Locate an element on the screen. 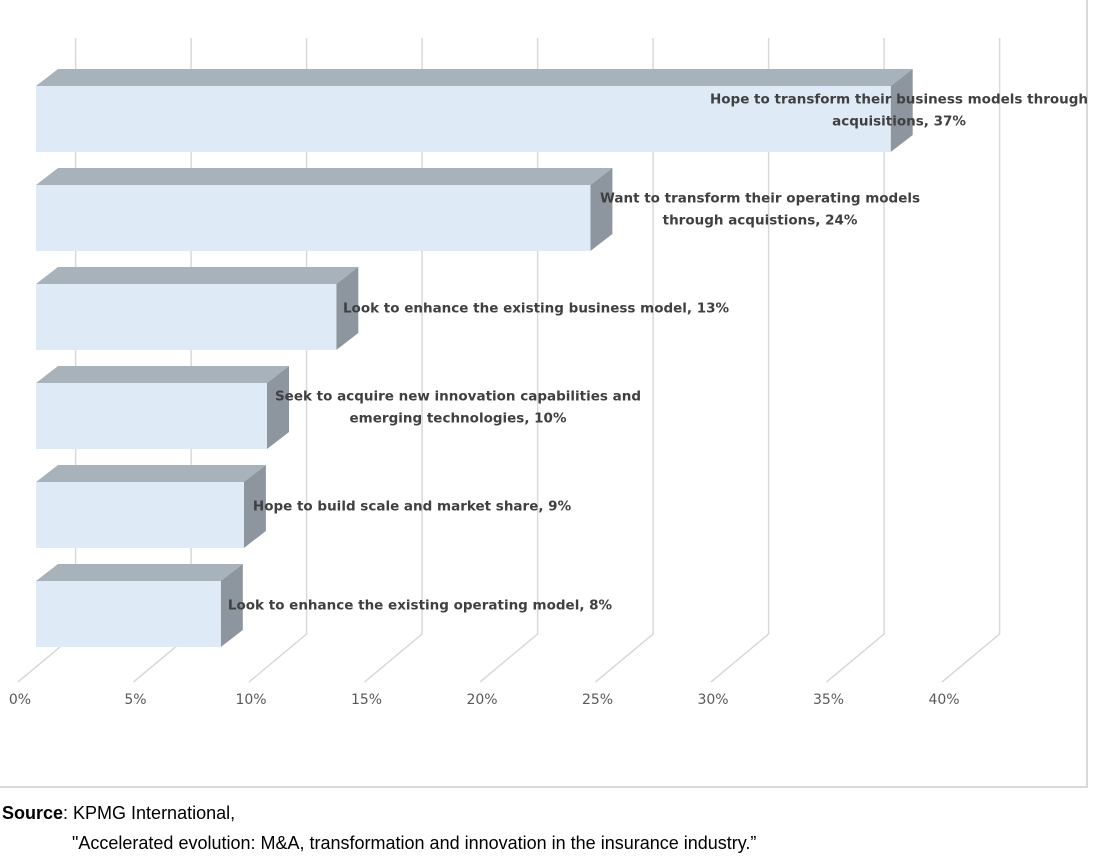  source-line-1: : KPMG International, is located at coordinates (149, 813).